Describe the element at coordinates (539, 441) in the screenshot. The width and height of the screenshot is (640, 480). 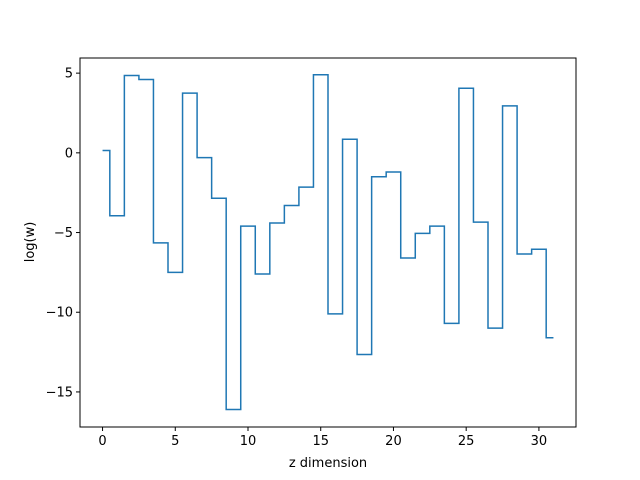
I see `x-tick-label: 30` at that location.